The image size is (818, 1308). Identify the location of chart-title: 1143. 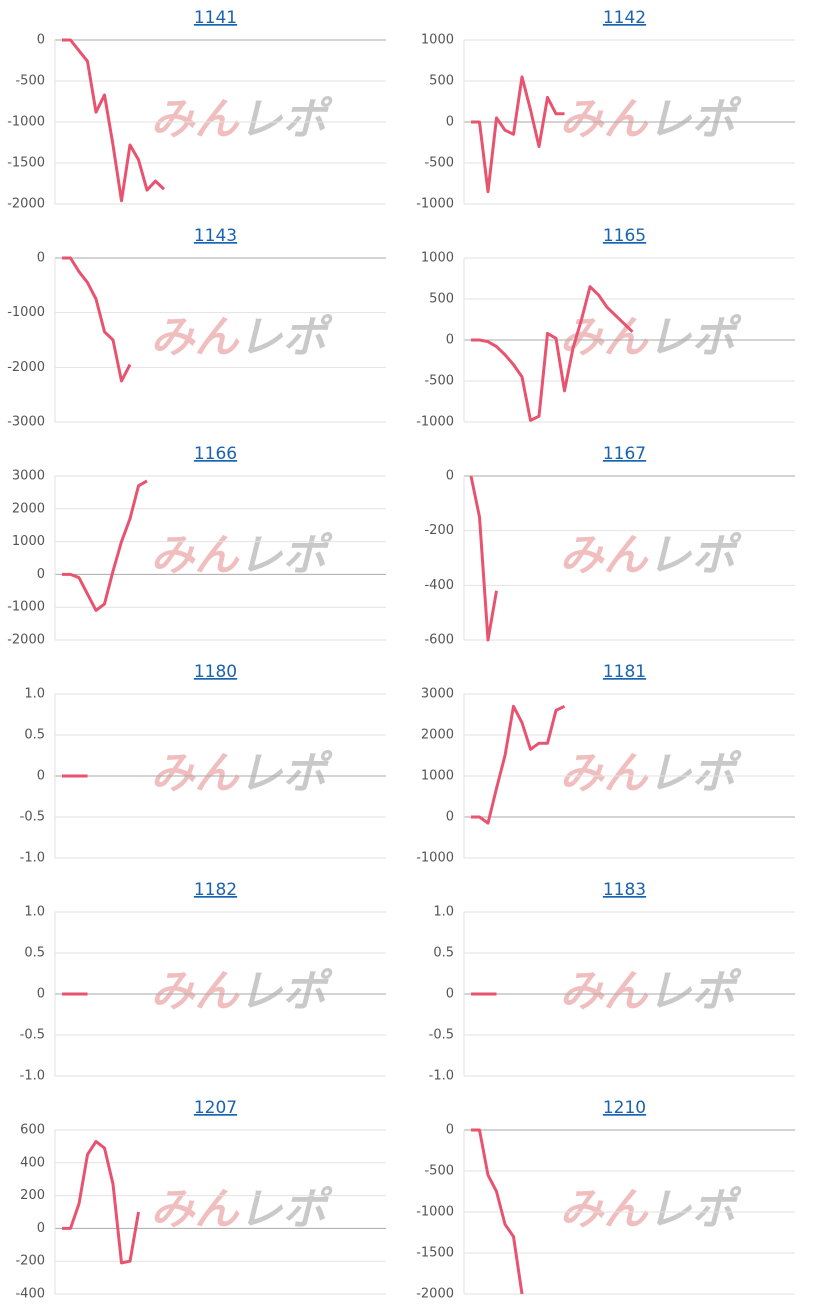
(215, 236).